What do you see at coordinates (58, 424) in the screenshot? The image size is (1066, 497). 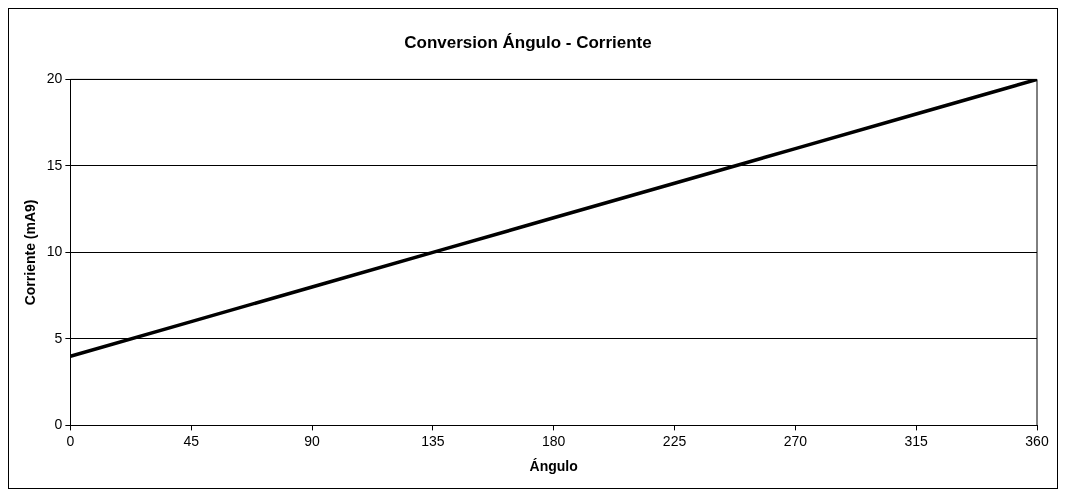 I see `y-tick-label: 0` at bounding box center [58, 424].